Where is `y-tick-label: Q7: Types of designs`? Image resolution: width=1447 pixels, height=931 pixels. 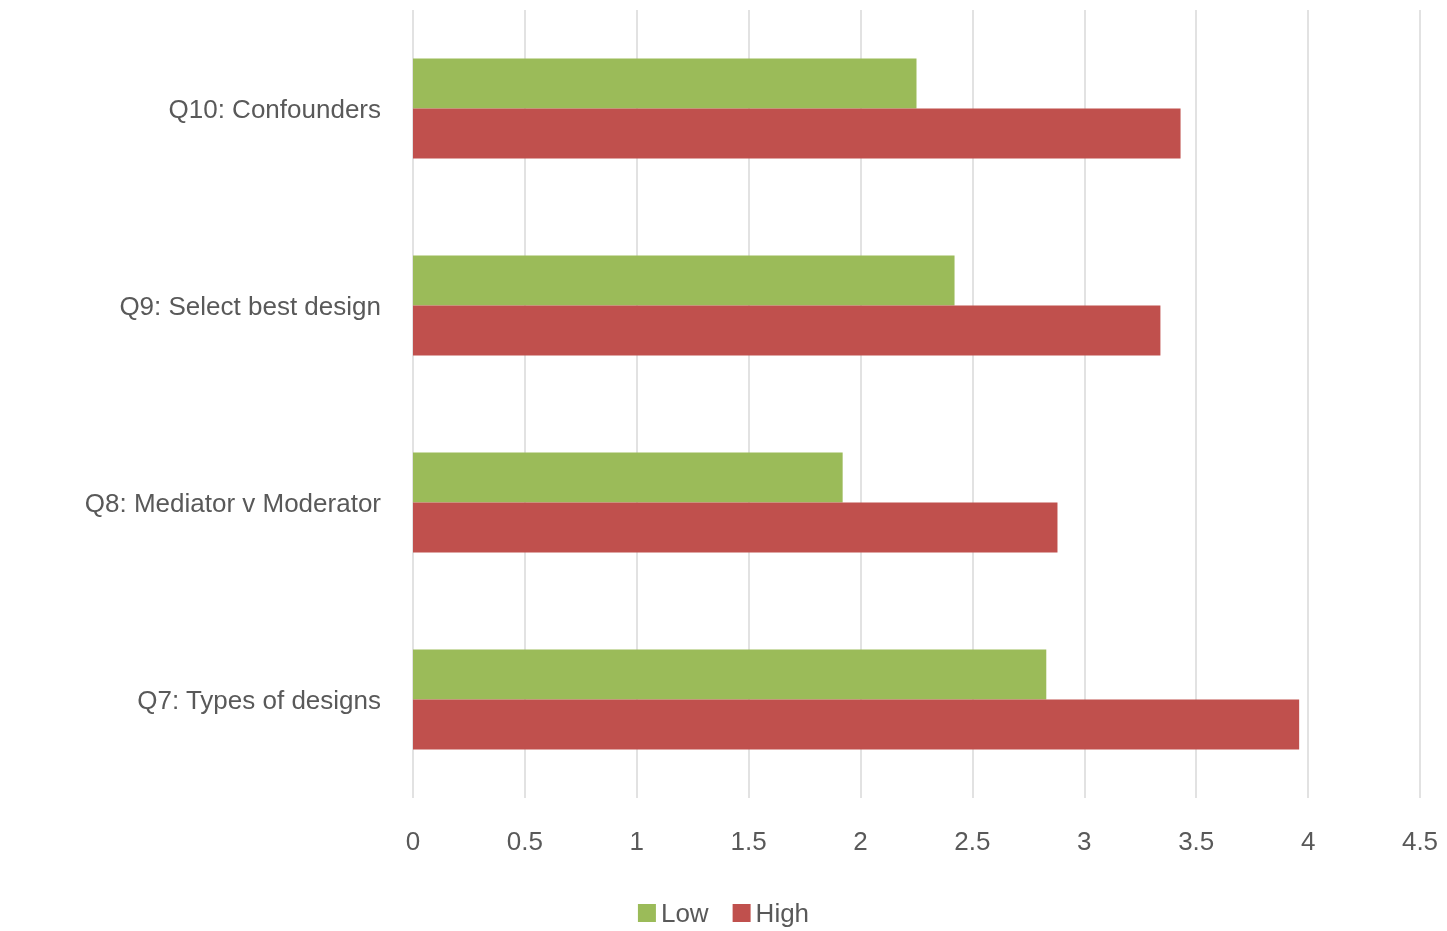 y-tick-label: Q7: Types of designs is located at coordinates (259, 699).